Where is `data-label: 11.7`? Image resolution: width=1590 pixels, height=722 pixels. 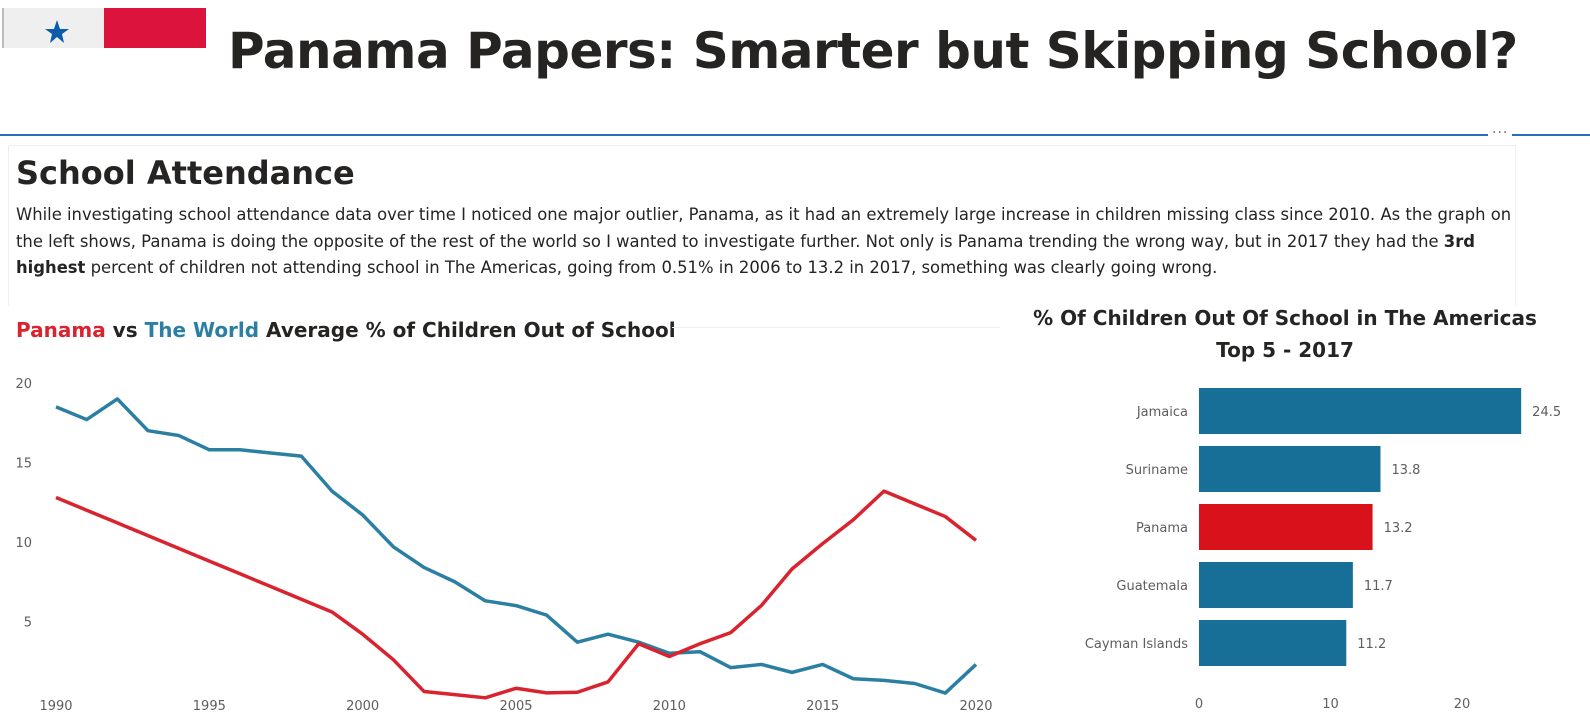
data-label: 11.7 is located at coordinates (1378, 586).